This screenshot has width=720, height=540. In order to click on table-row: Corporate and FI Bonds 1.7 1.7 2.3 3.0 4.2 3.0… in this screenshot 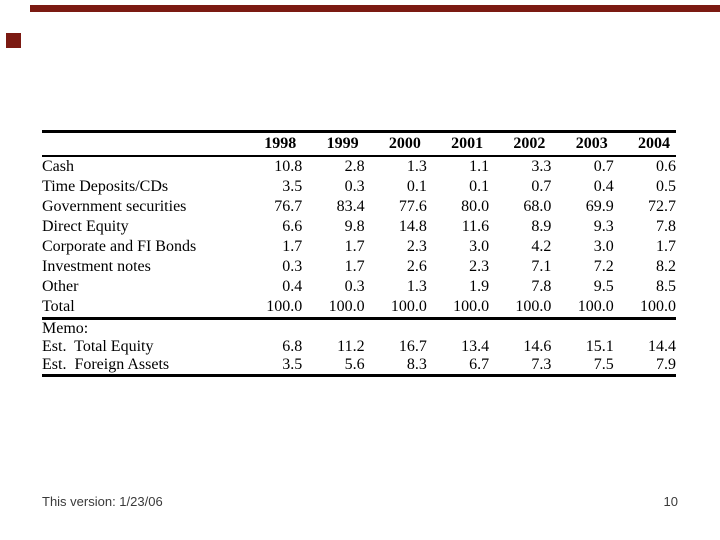, I will do `click(359, 247)`.